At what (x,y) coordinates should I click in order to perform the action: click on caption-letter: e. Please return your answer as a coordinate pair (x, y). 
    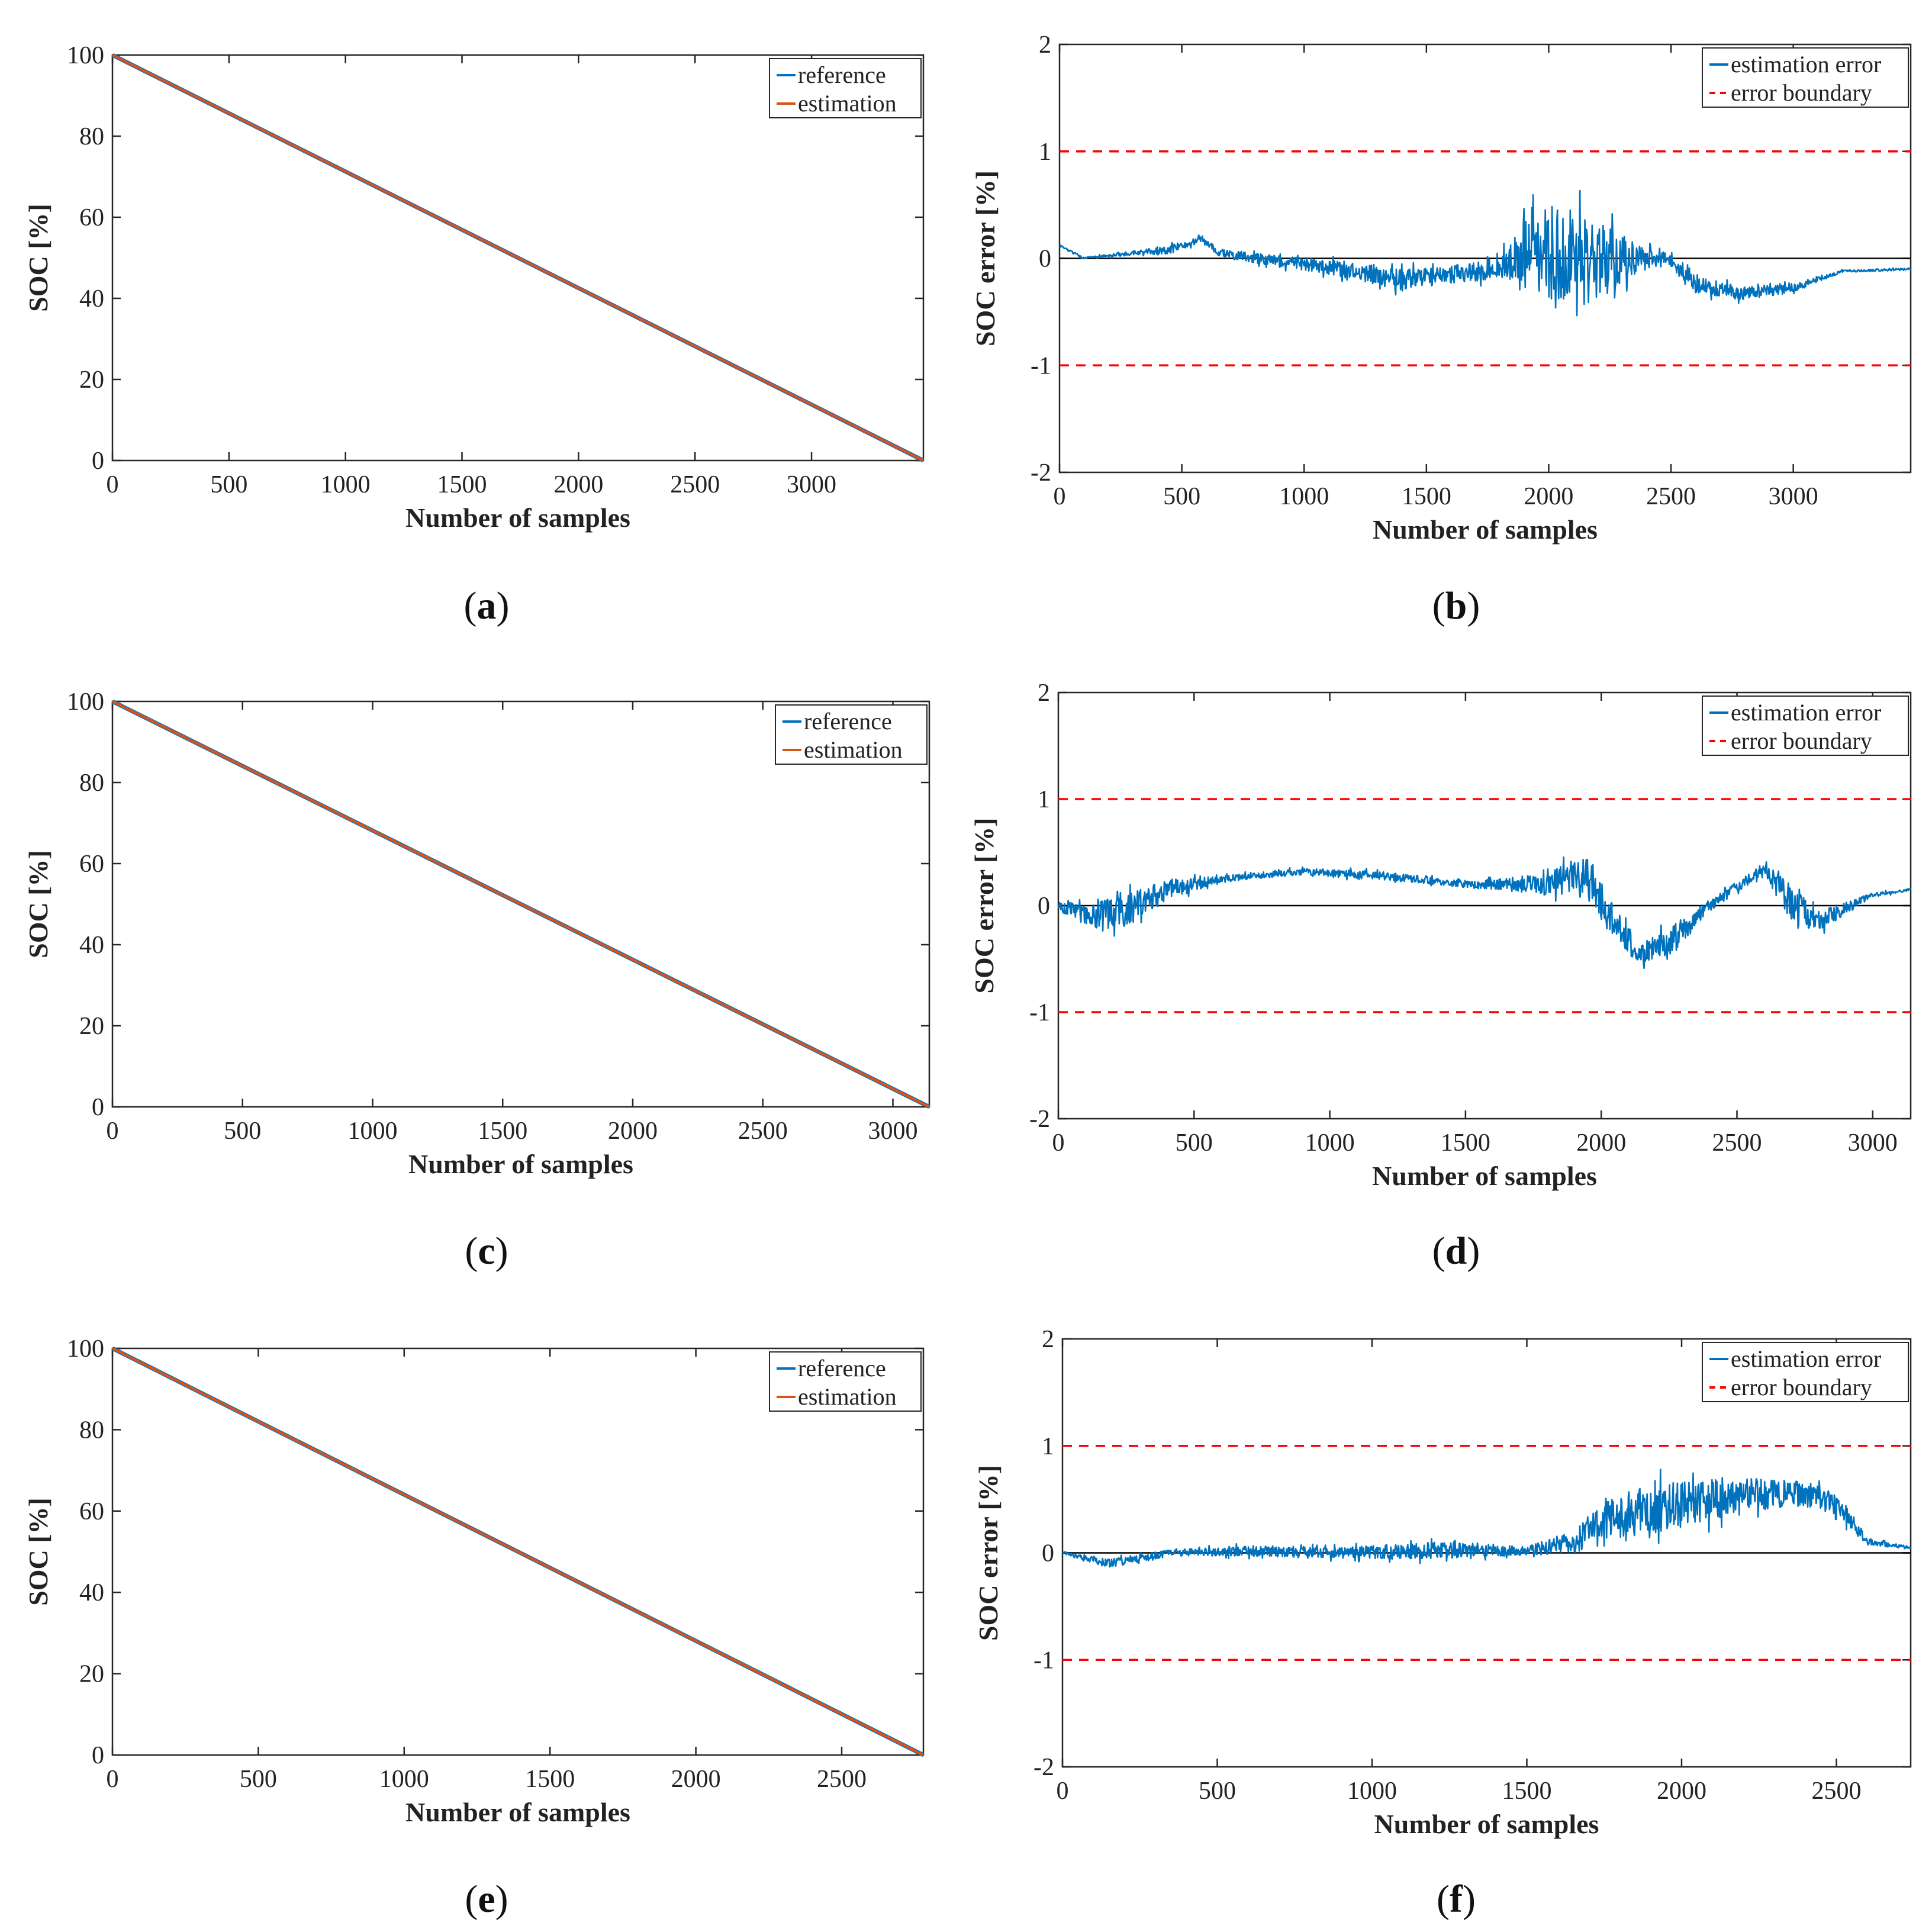
    Looking at the image, I should click on (486, 1899).